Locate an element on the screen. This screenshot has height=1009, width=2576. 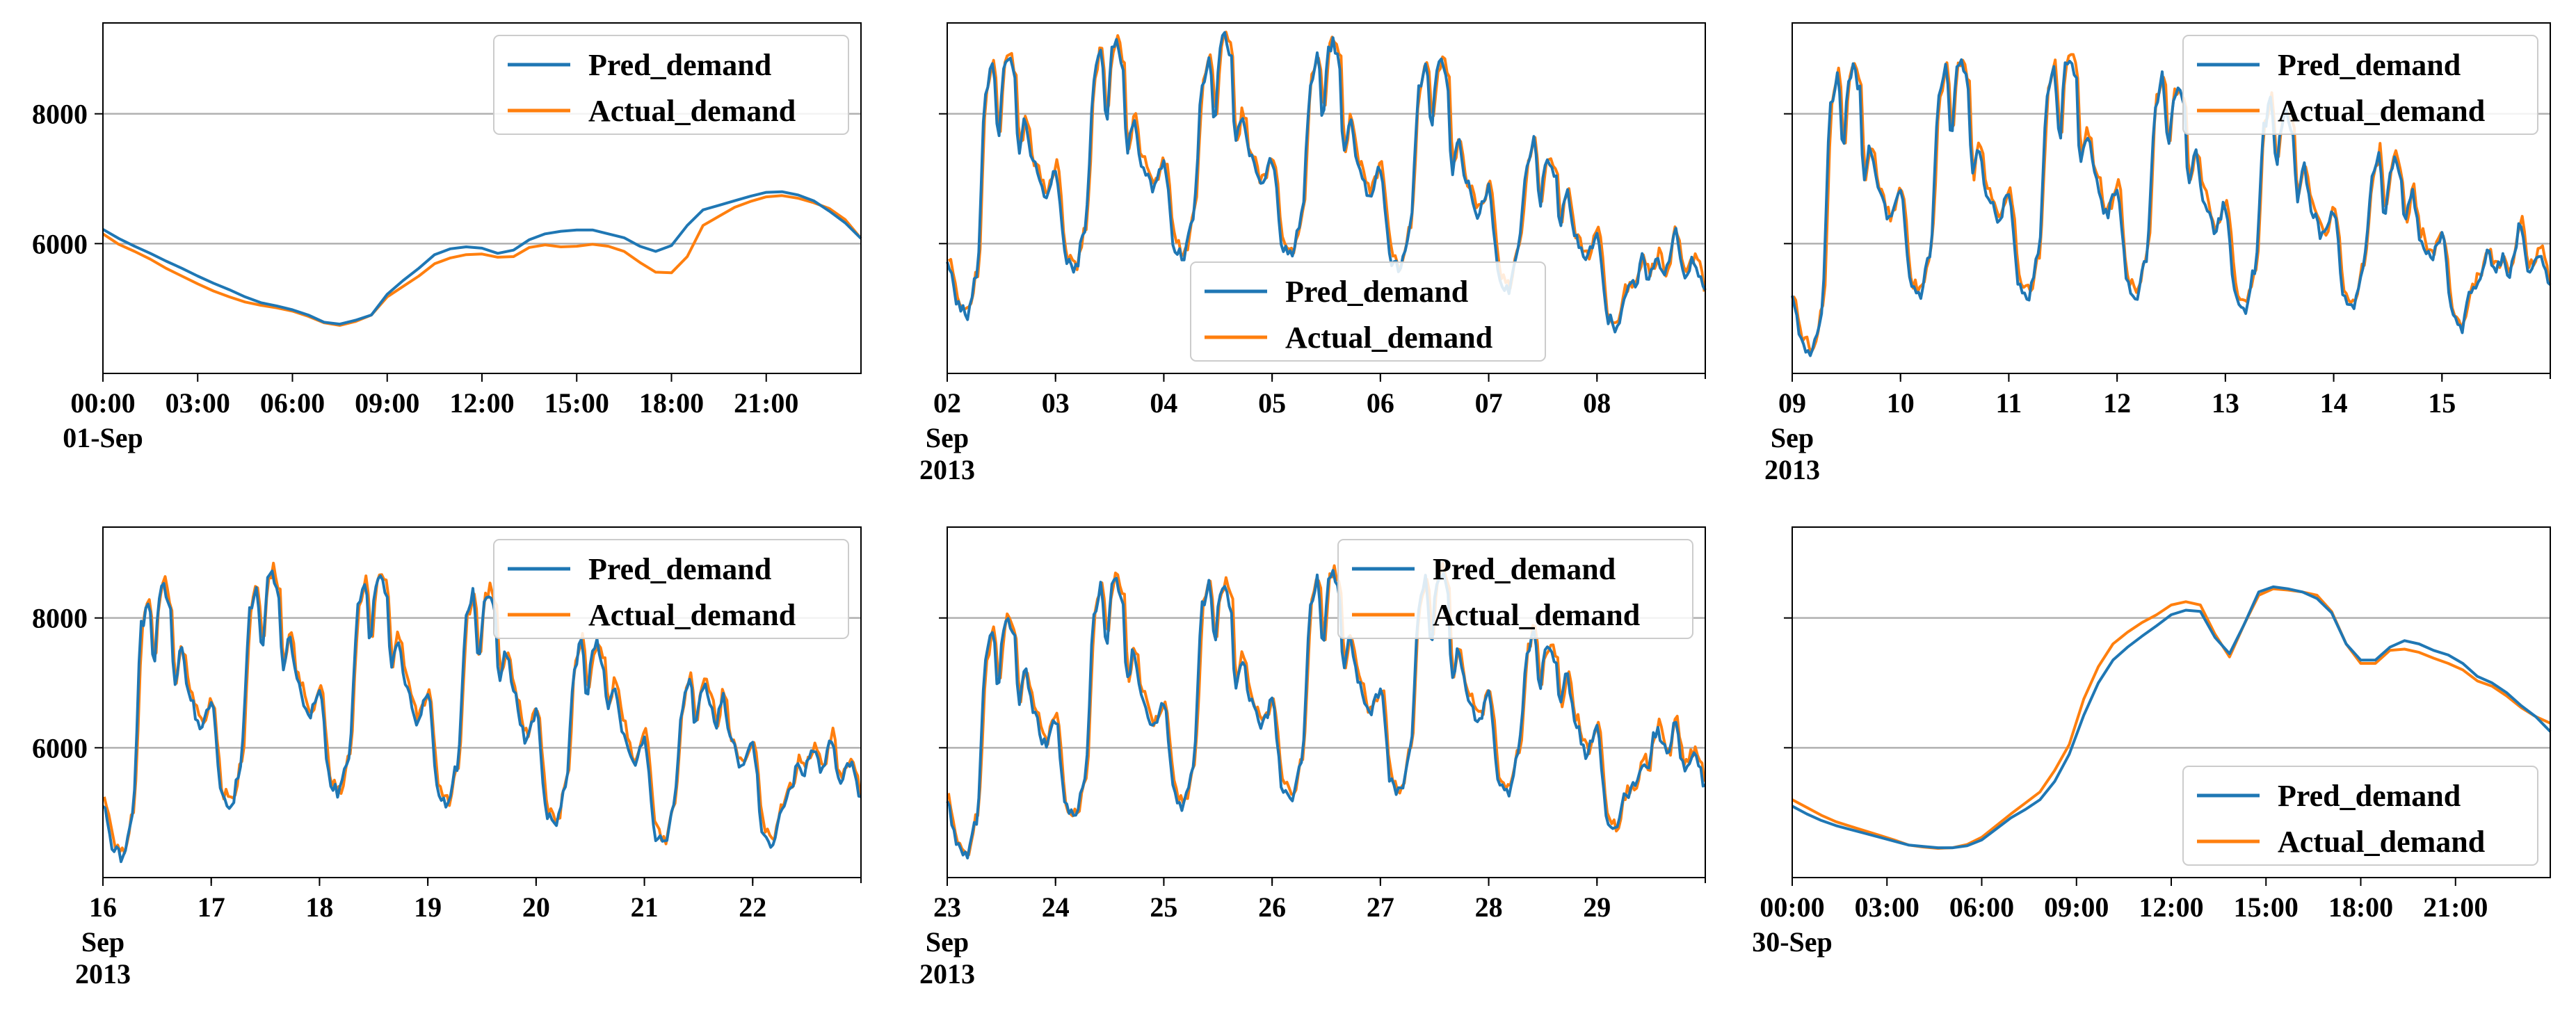
x-tick-label: 04 is located at coordinates (1163, 403).